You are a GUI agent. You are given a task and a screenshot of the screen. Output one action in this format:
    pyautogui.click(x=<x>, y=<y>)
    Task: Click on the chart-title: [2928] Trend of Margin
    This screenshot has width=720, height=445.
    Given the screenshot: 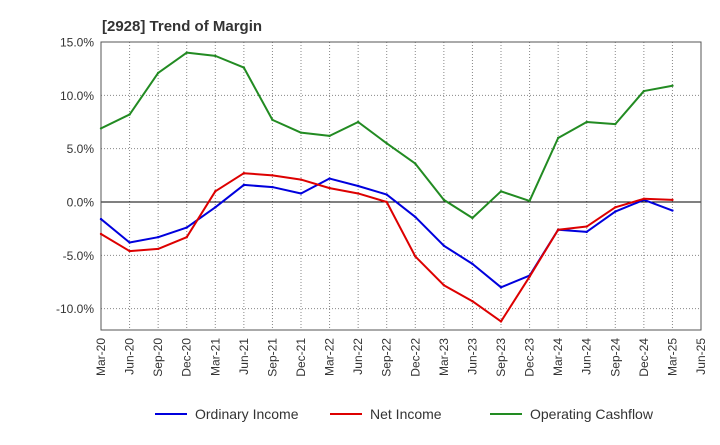 What is the action you would take?
    pyautogui.click(x=182, y=26)
    